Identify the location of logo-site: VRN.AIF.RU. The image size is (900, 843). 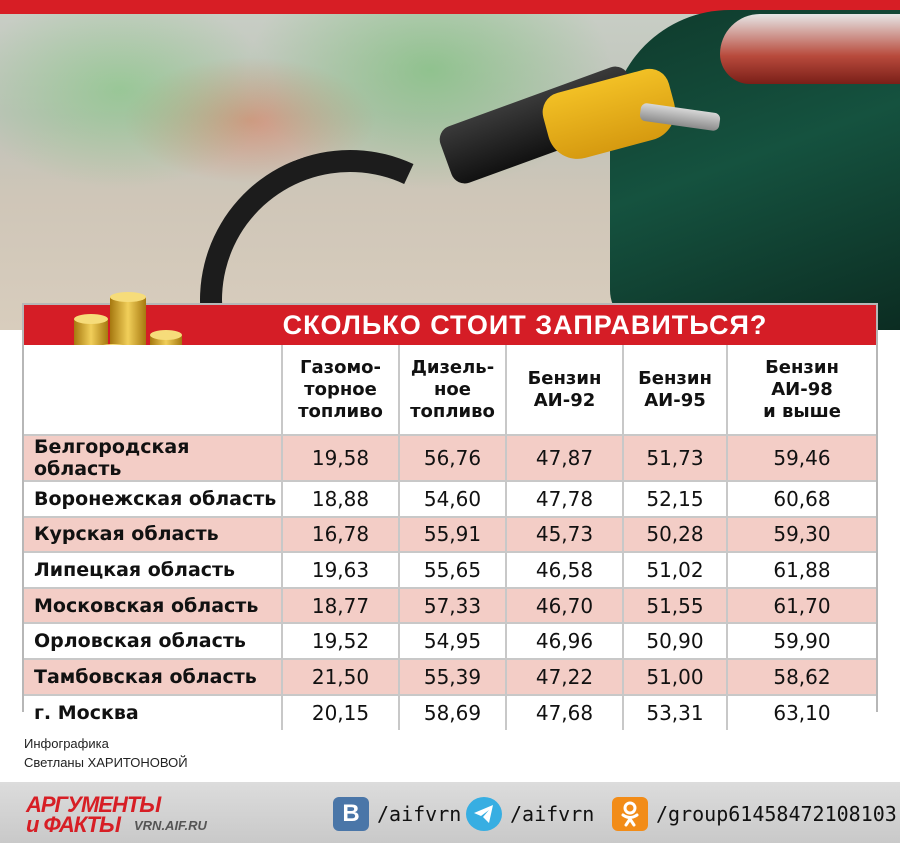
(170, 825).